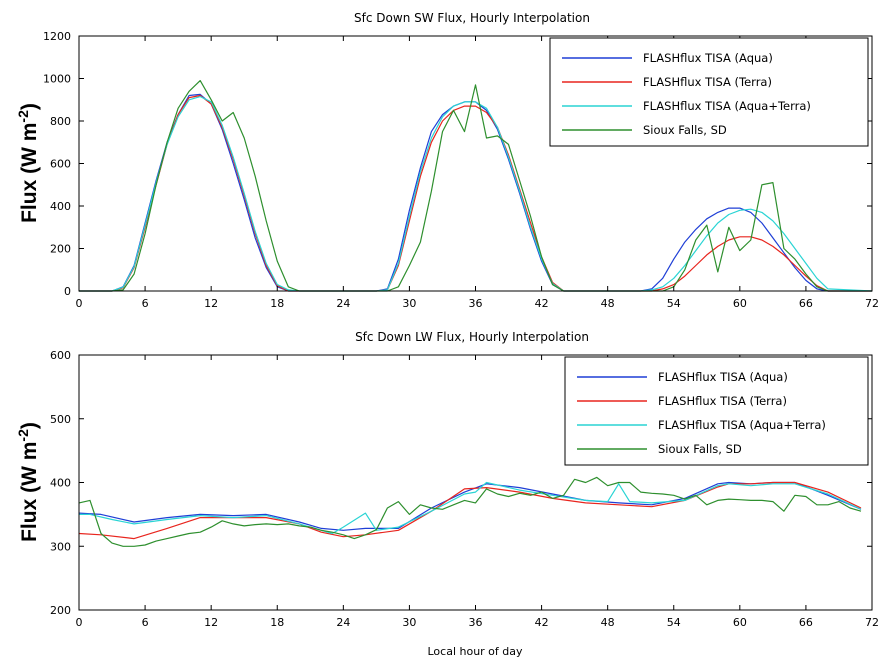  What do you see at coordinates (674, 303) in the screenshot?
I see `sw-x-tick-label: 54` at bounding box center [674, 303].